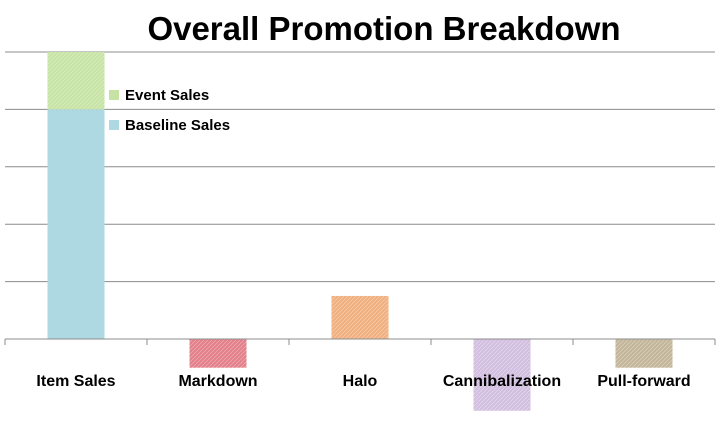 The image size is (720, 424). I want to click on category-label-pull-forward: Pull-forward, so click(643, 381).